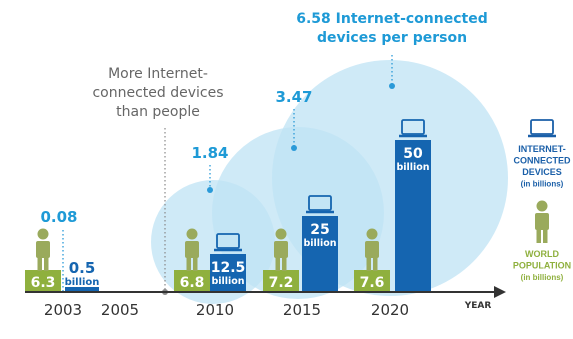  Describe the element at coordinates (158, 74) in the screenshot. I see `annotation-text-line-1: More Internet-` at that location.